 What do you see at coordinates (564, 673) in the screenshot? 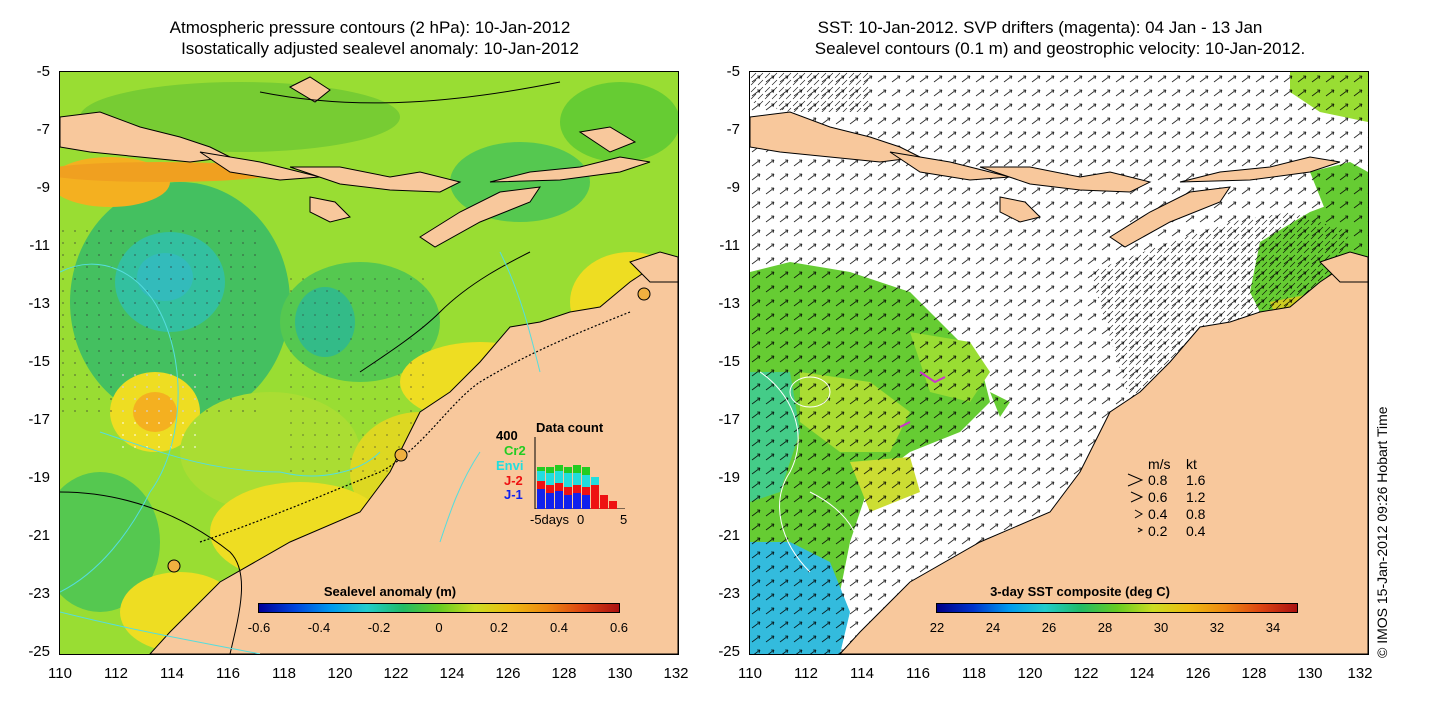
I see `left-x-tick-9: 128` at bounding box center [564, 673].